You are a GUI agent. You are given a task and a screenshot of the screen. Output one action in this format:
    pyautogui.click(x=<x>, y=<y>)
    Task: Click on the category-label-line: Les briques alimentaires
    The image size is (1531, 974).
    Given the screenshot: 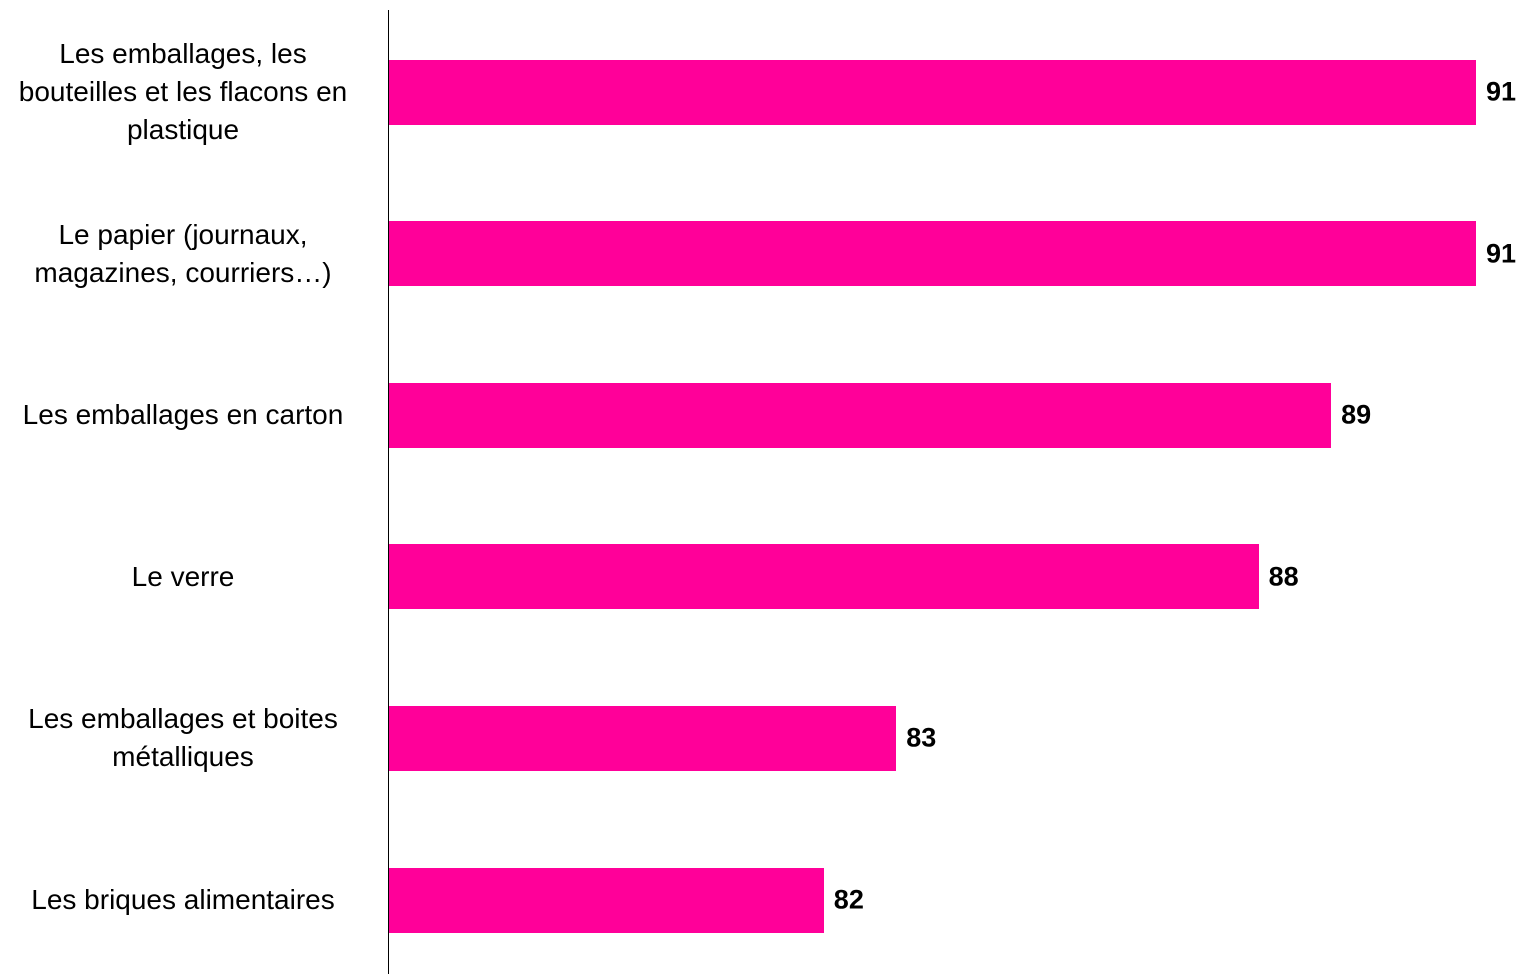 What is the action you would take?
    pyautogui.click(x=183, y=899)
    